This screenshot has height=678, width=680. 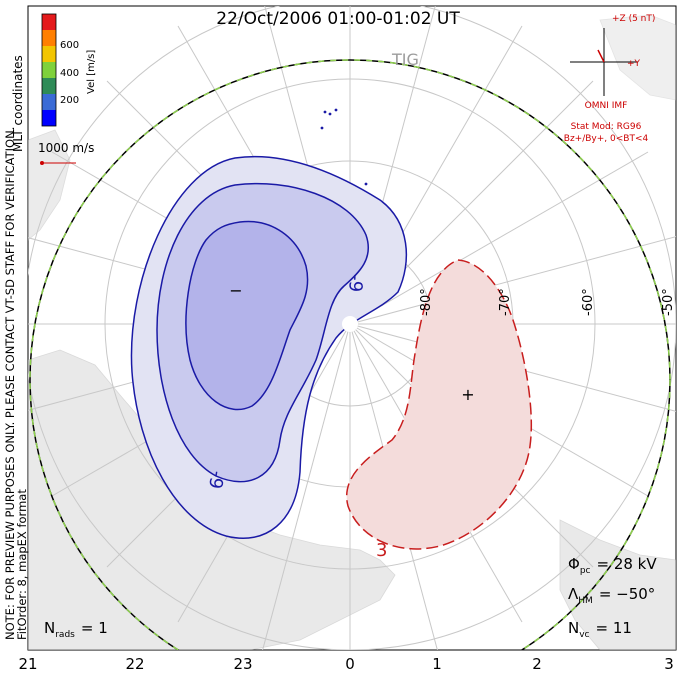 I want to click on negative-cell-inner, so click(x=247, y=315).